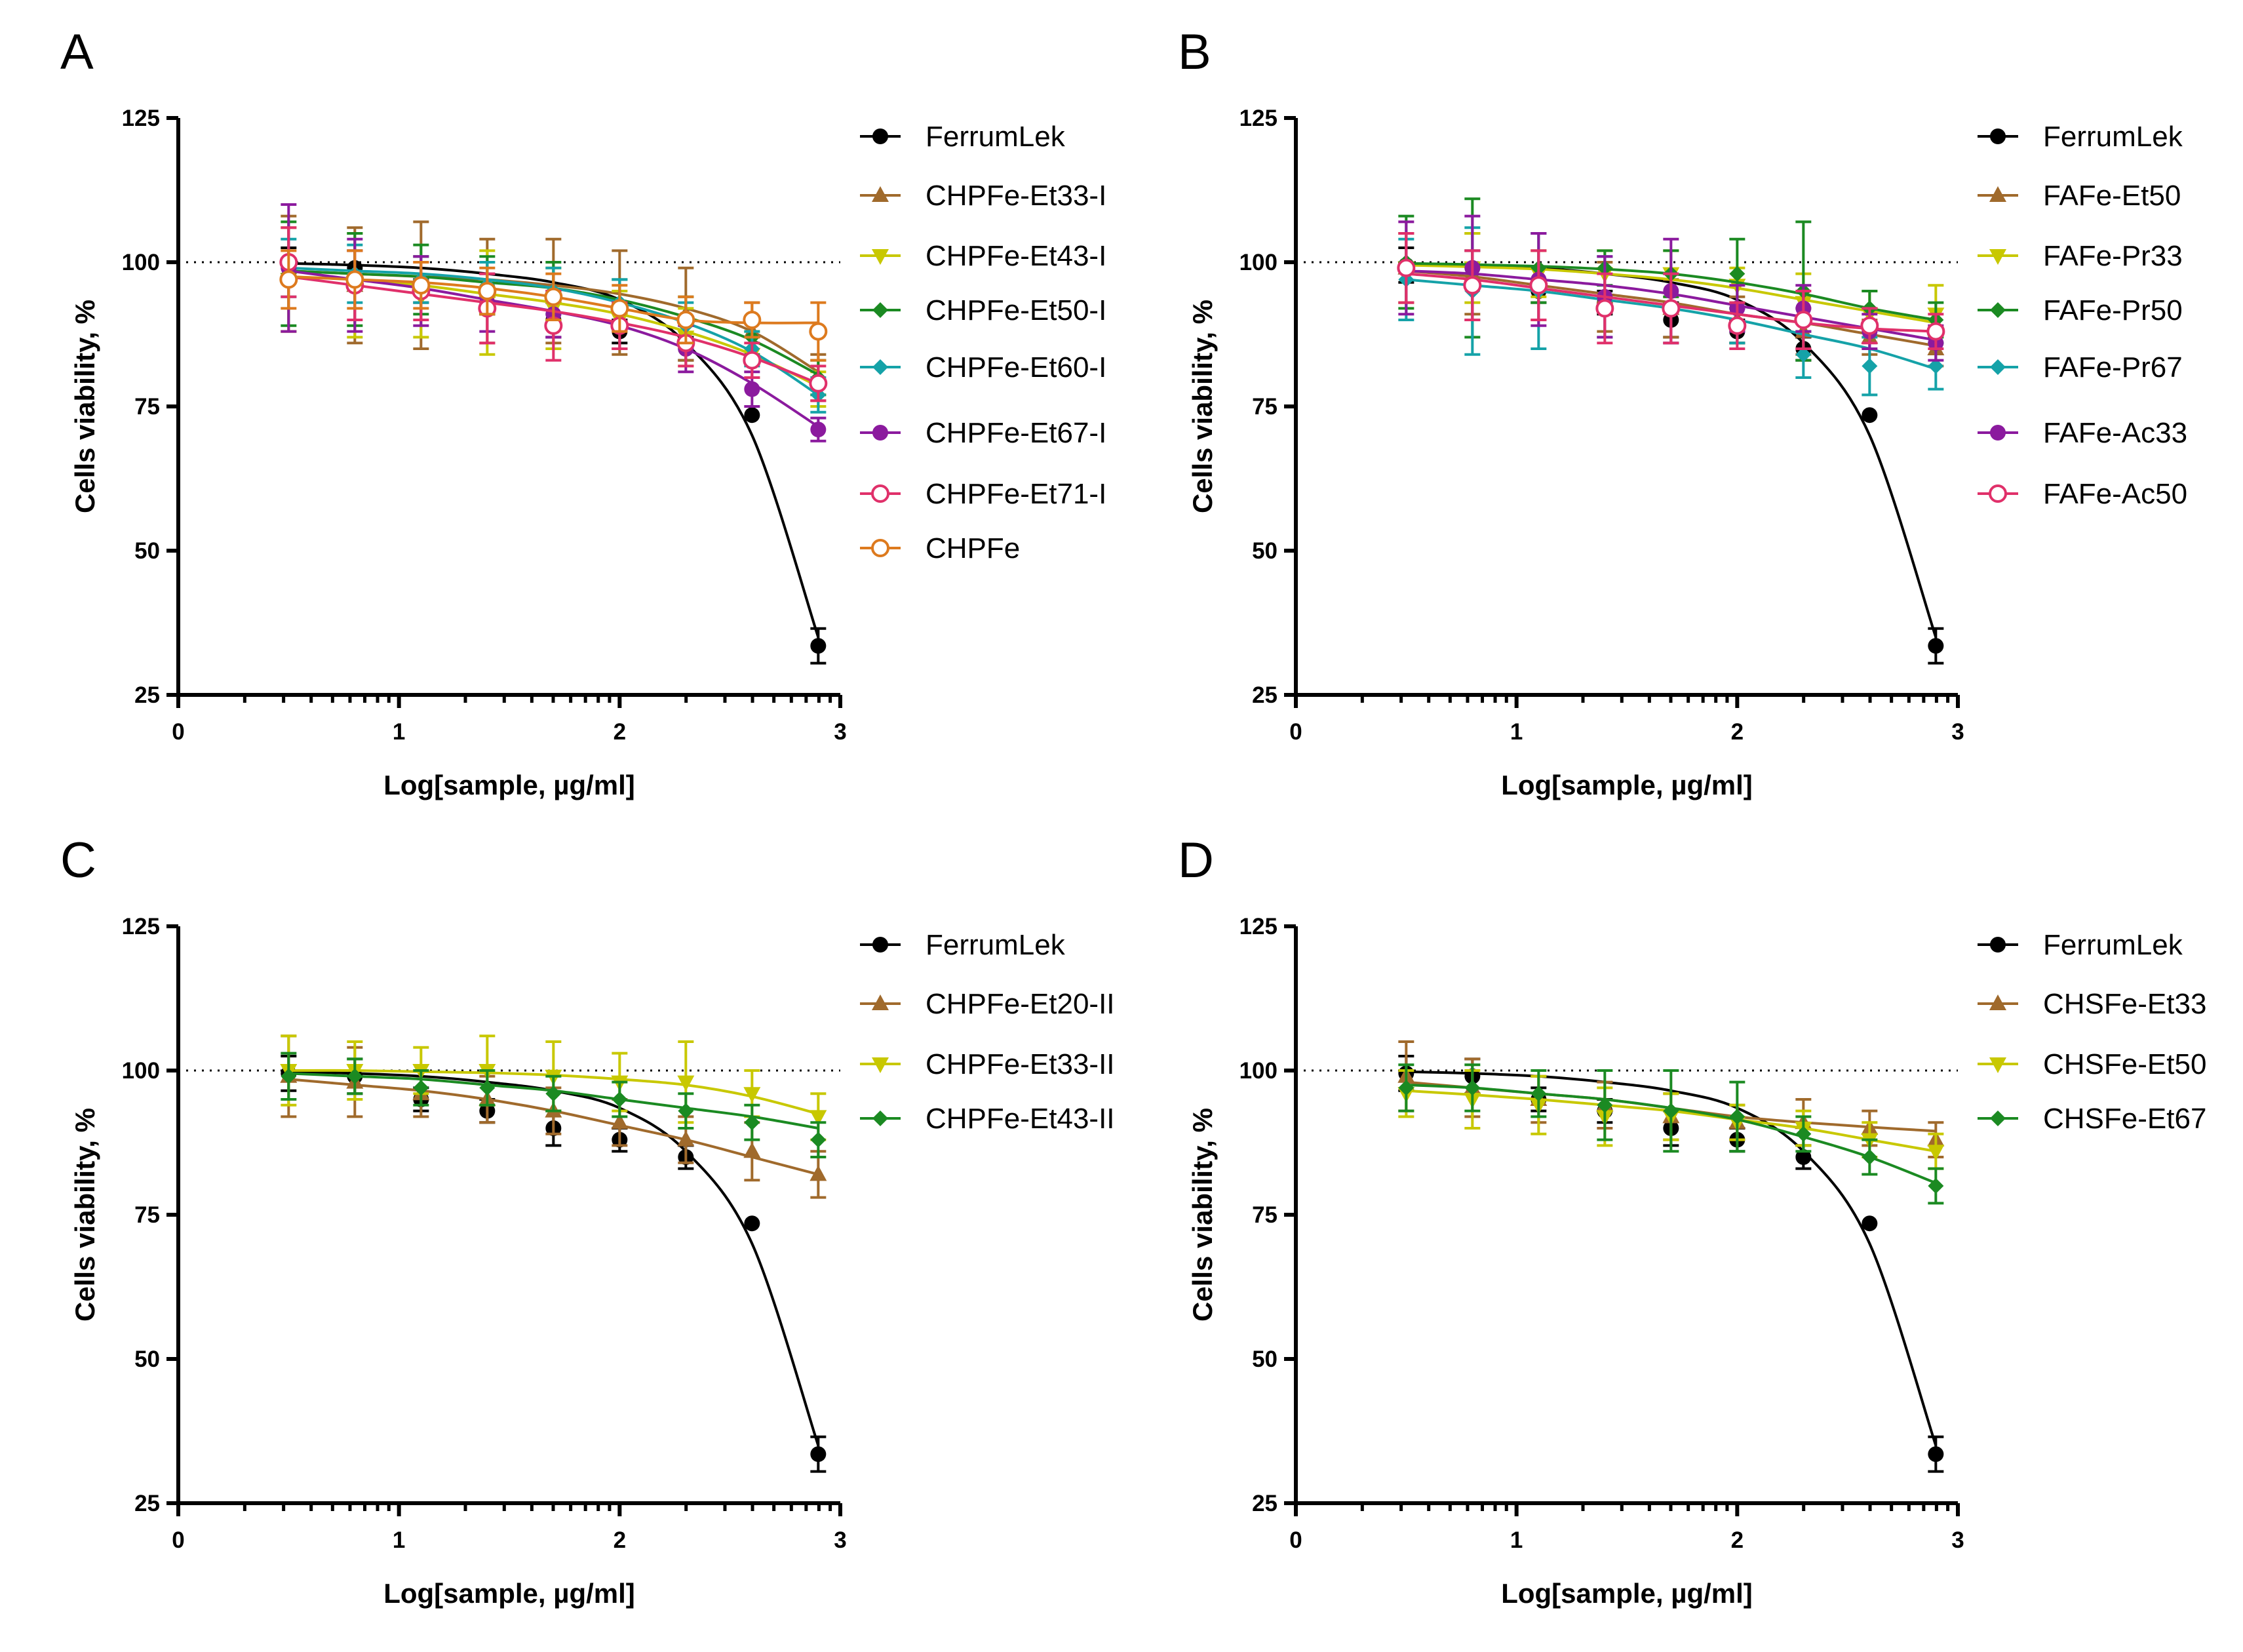  What do you see at coordinates (2092, 1064) in the screenshot?
I see `legend-item-chsfe-et50-d: CHSFe-Et50` at bounding box center [2092, 1064].